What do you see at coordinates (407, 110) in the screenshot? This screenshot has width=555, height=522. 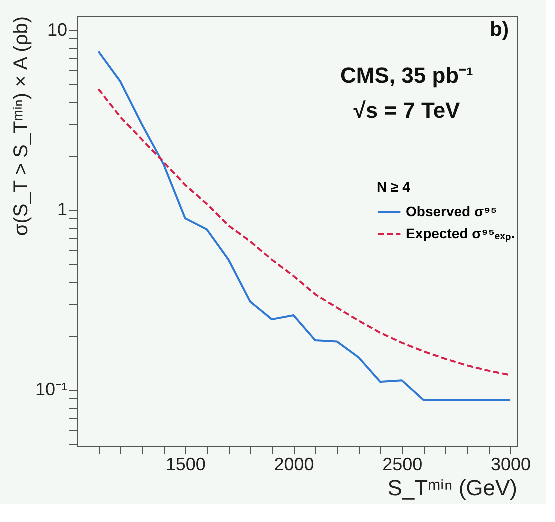 I see `annotation: √s = 7 TeV` at bounding box center [407, 110].